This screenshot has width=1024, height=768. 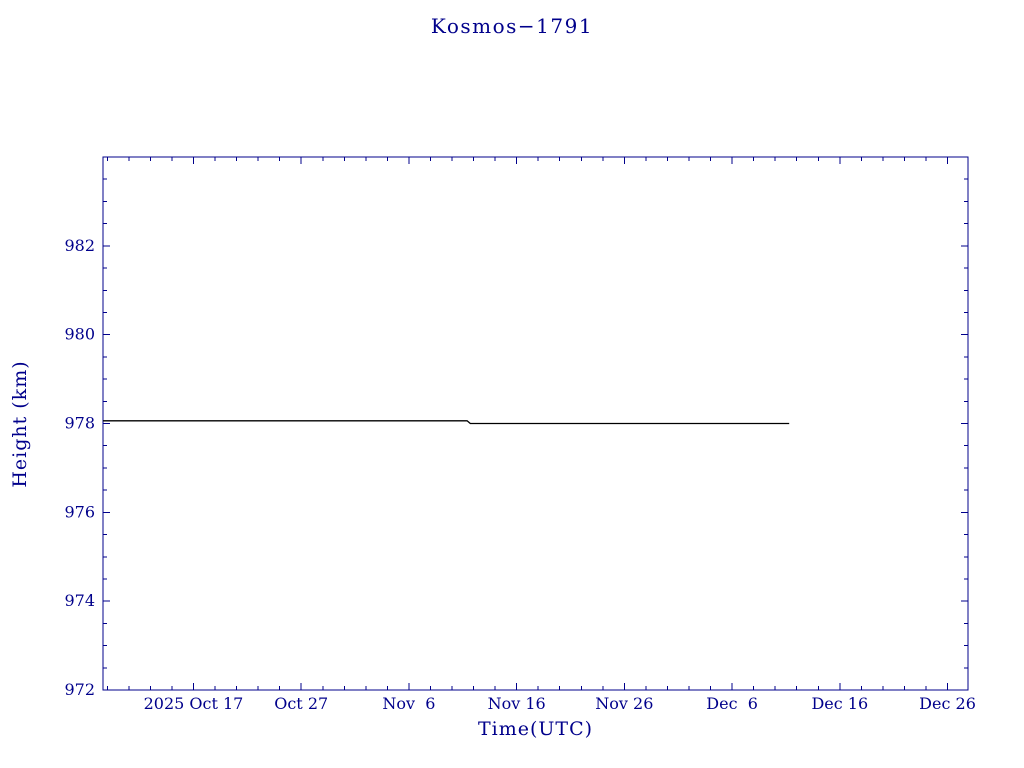 I want to click on x-tick-label: Dec 26, so click(x=947, y=703).